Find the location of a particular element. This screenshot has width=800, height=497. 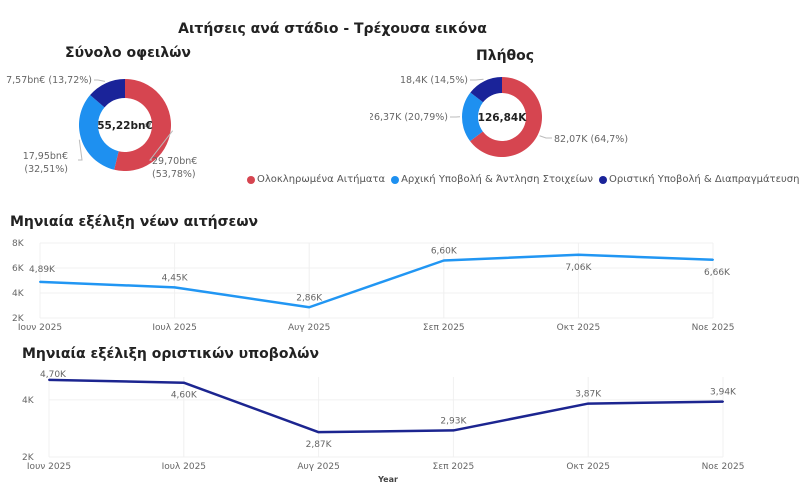

legend-label: Ολοκληρωμένα Αιτήματα is located at coordinates (321, 179).